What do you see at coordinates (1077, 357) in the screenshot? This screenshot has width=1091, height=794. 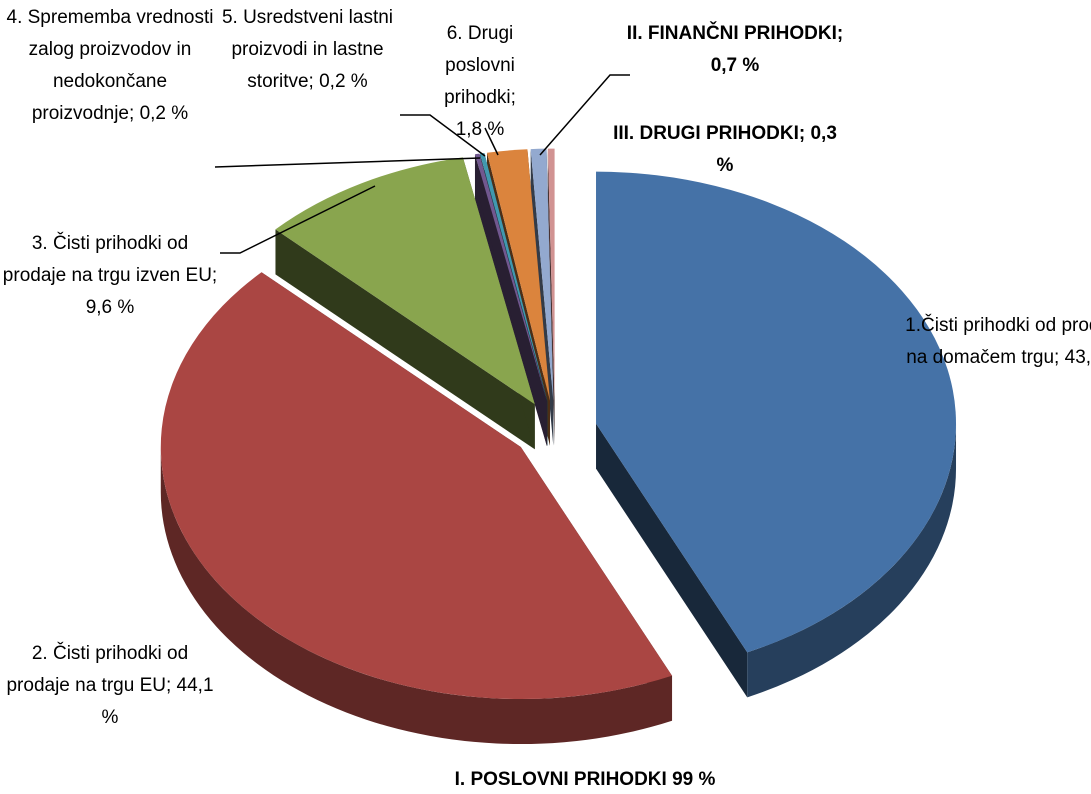 I see `value-label: 43,1 %` at bounding box center [1077, 357].